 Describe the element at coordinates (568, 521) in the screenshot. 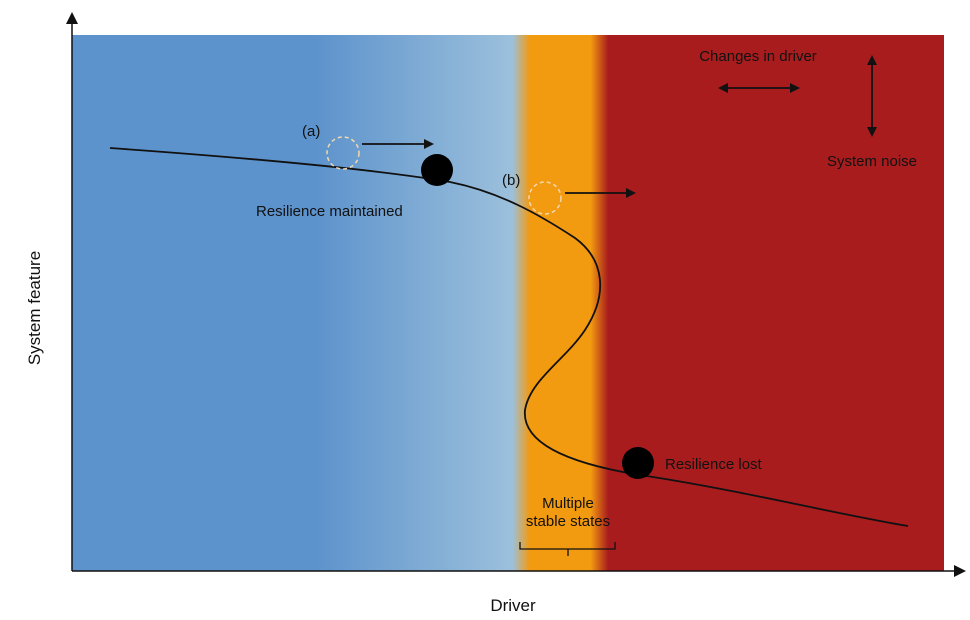

I see `multiple-stable-states-line2: stable states` at that location.